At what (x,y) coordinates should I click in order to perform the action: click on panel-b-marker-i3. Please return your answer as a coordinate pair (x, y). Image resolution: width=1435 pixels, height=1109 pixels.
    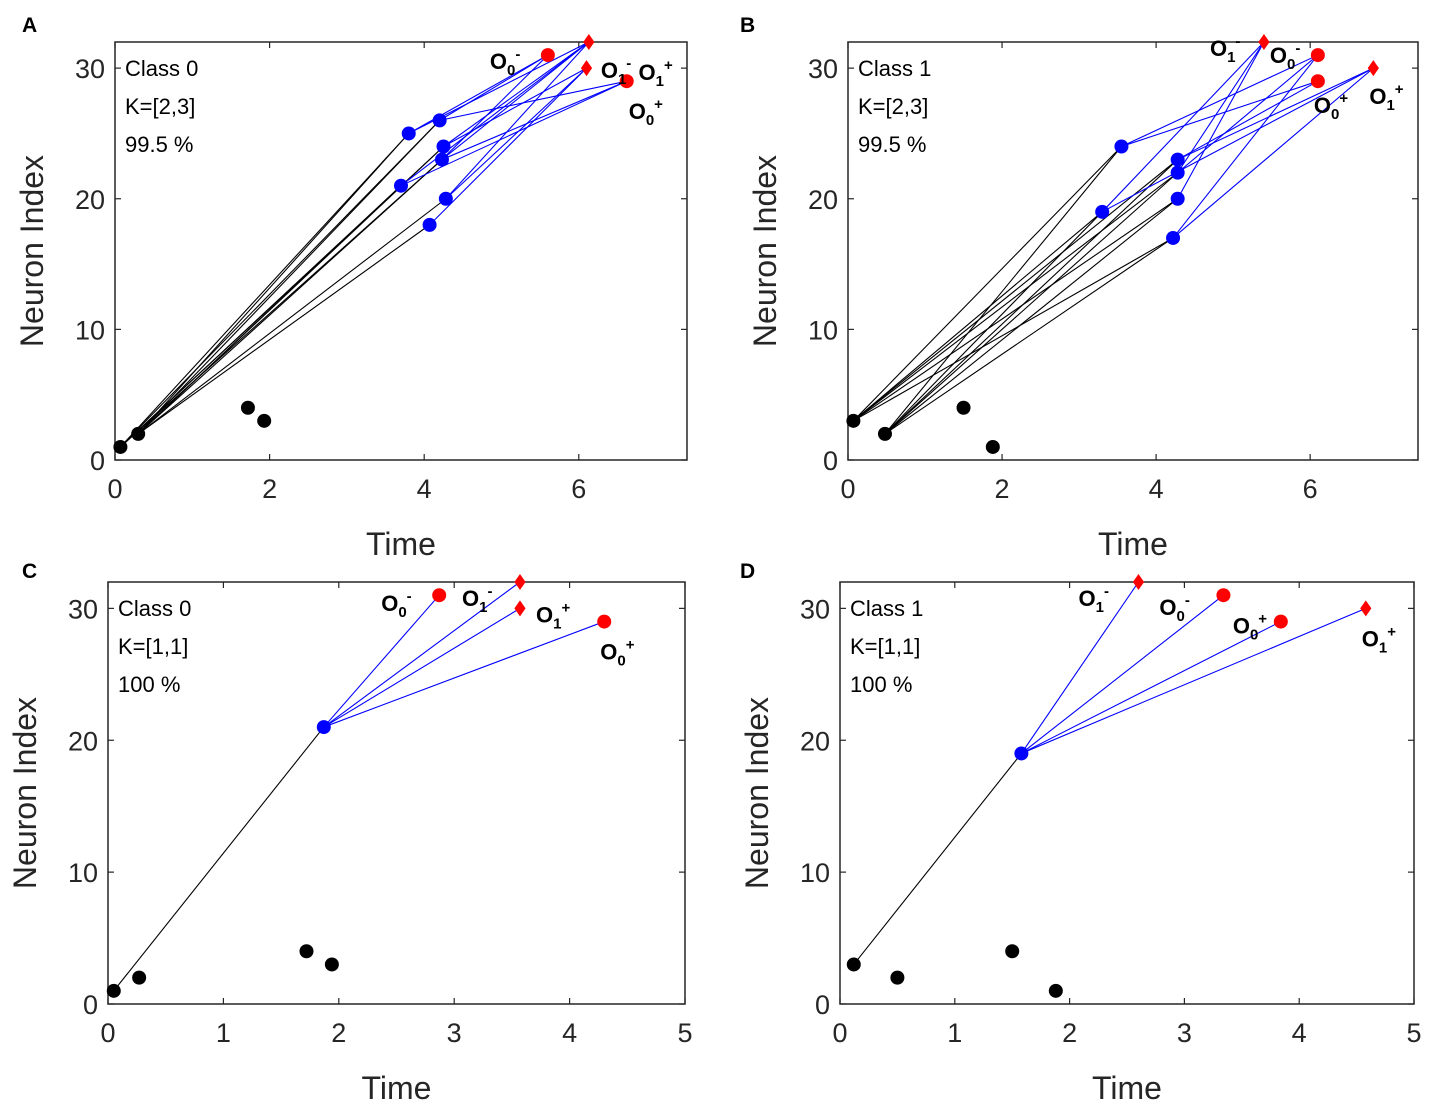
    Looking at the image, I should click on (853, 420).